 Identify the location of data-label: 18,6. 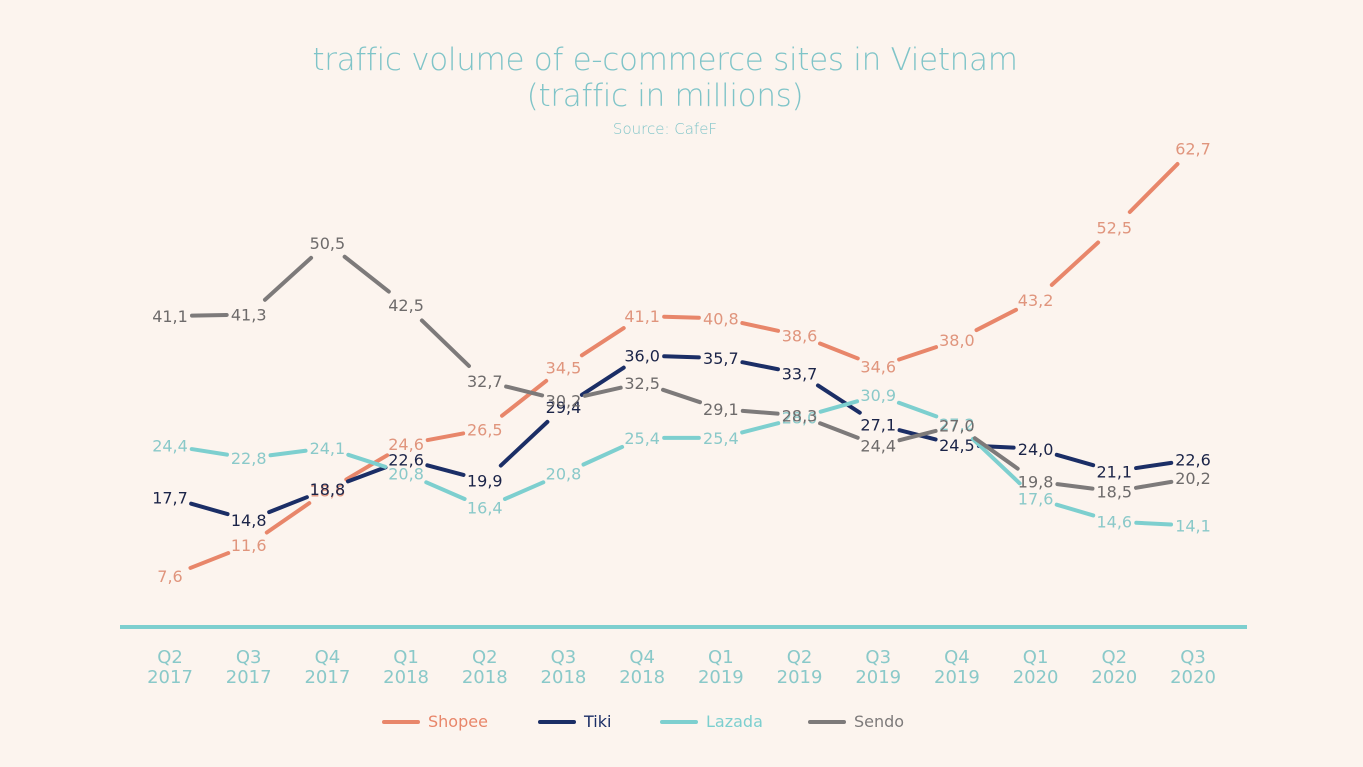
(328, 491).